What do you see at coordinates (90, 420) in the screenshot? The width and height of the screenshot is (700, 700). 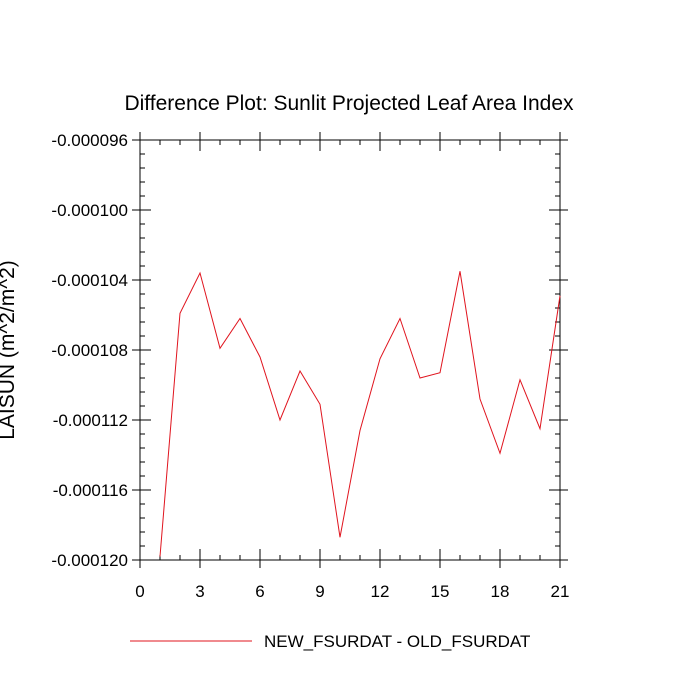 I see `y-tick-label: -0.000112` at bounding box center [90, 420].